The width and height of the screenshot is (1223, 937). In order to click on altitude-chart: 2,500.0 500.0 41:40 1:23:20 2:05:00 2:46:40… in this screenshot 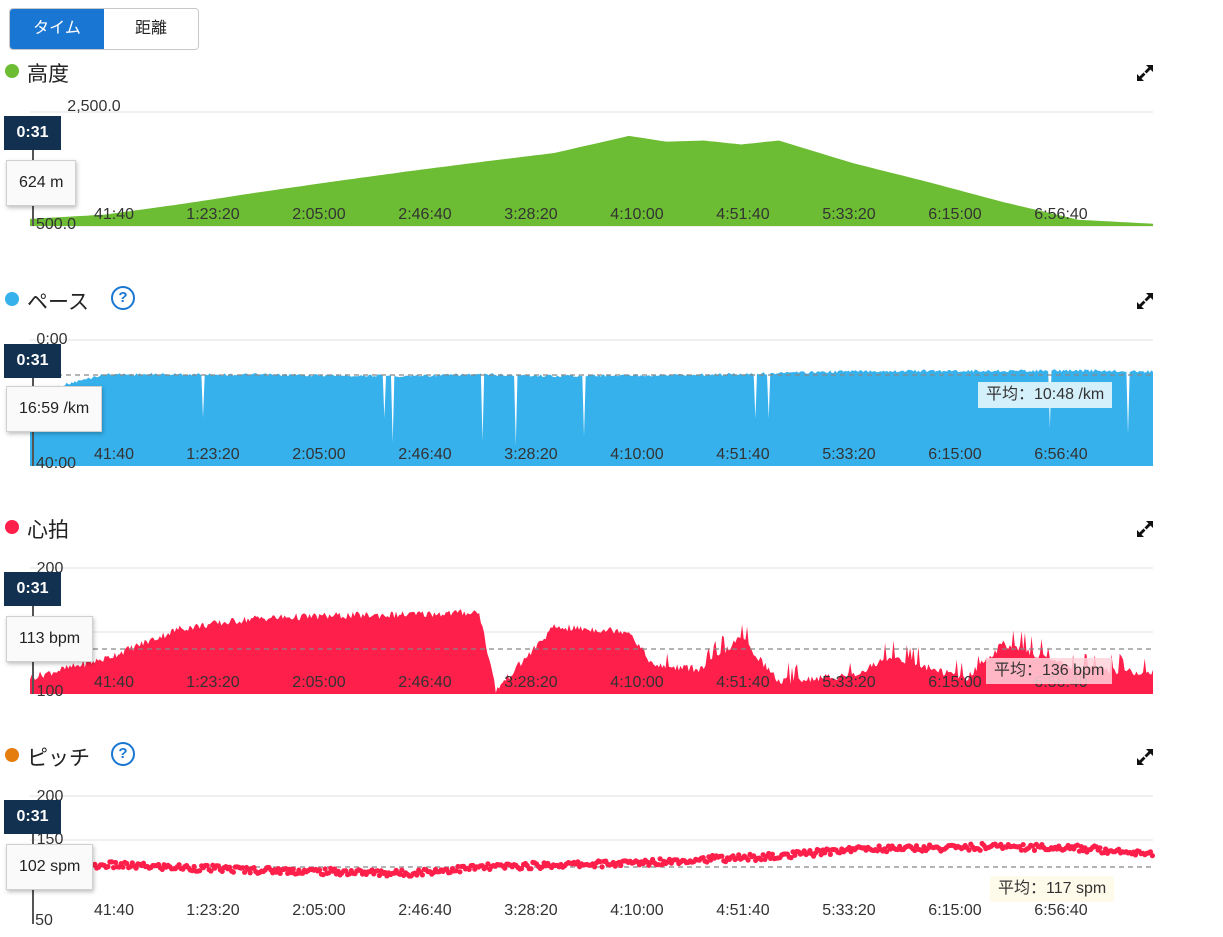, I will do `click(611, 165)`.